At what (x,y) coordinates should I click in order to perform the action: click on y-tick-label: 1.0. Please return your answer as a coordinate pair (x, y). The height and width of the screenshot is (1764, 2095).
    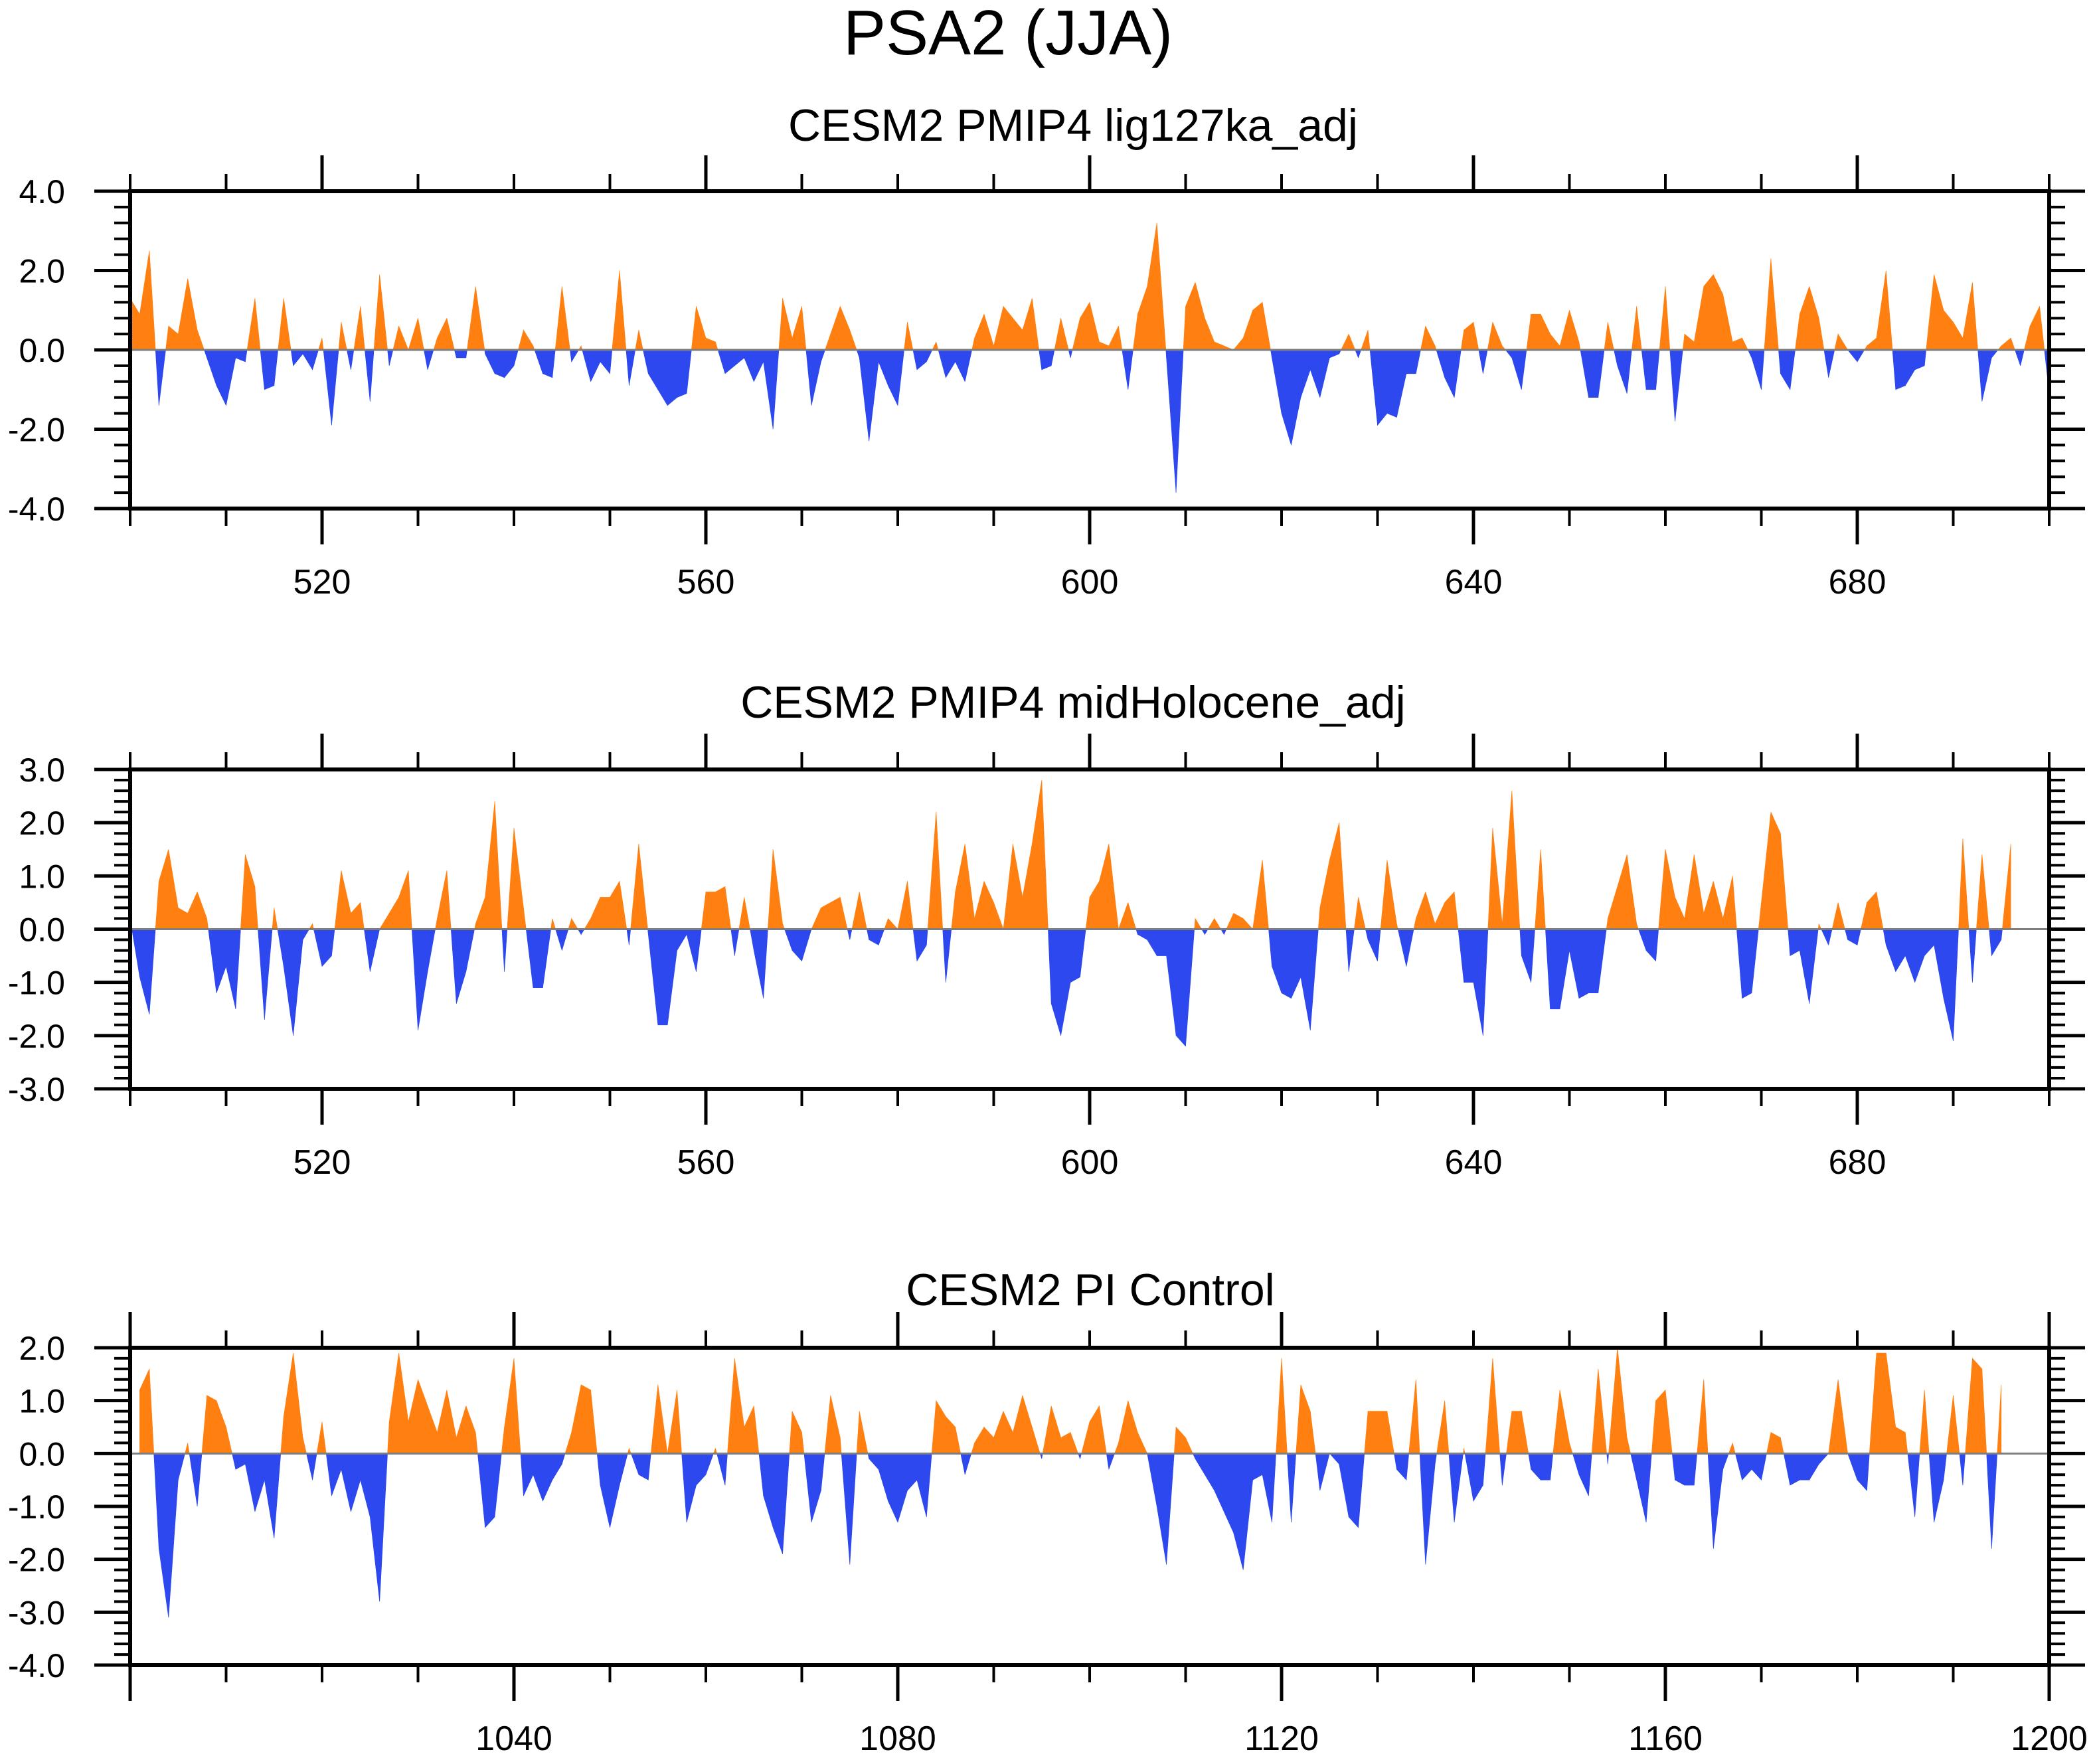
    Looking at the image, I should click on (42, 1401).